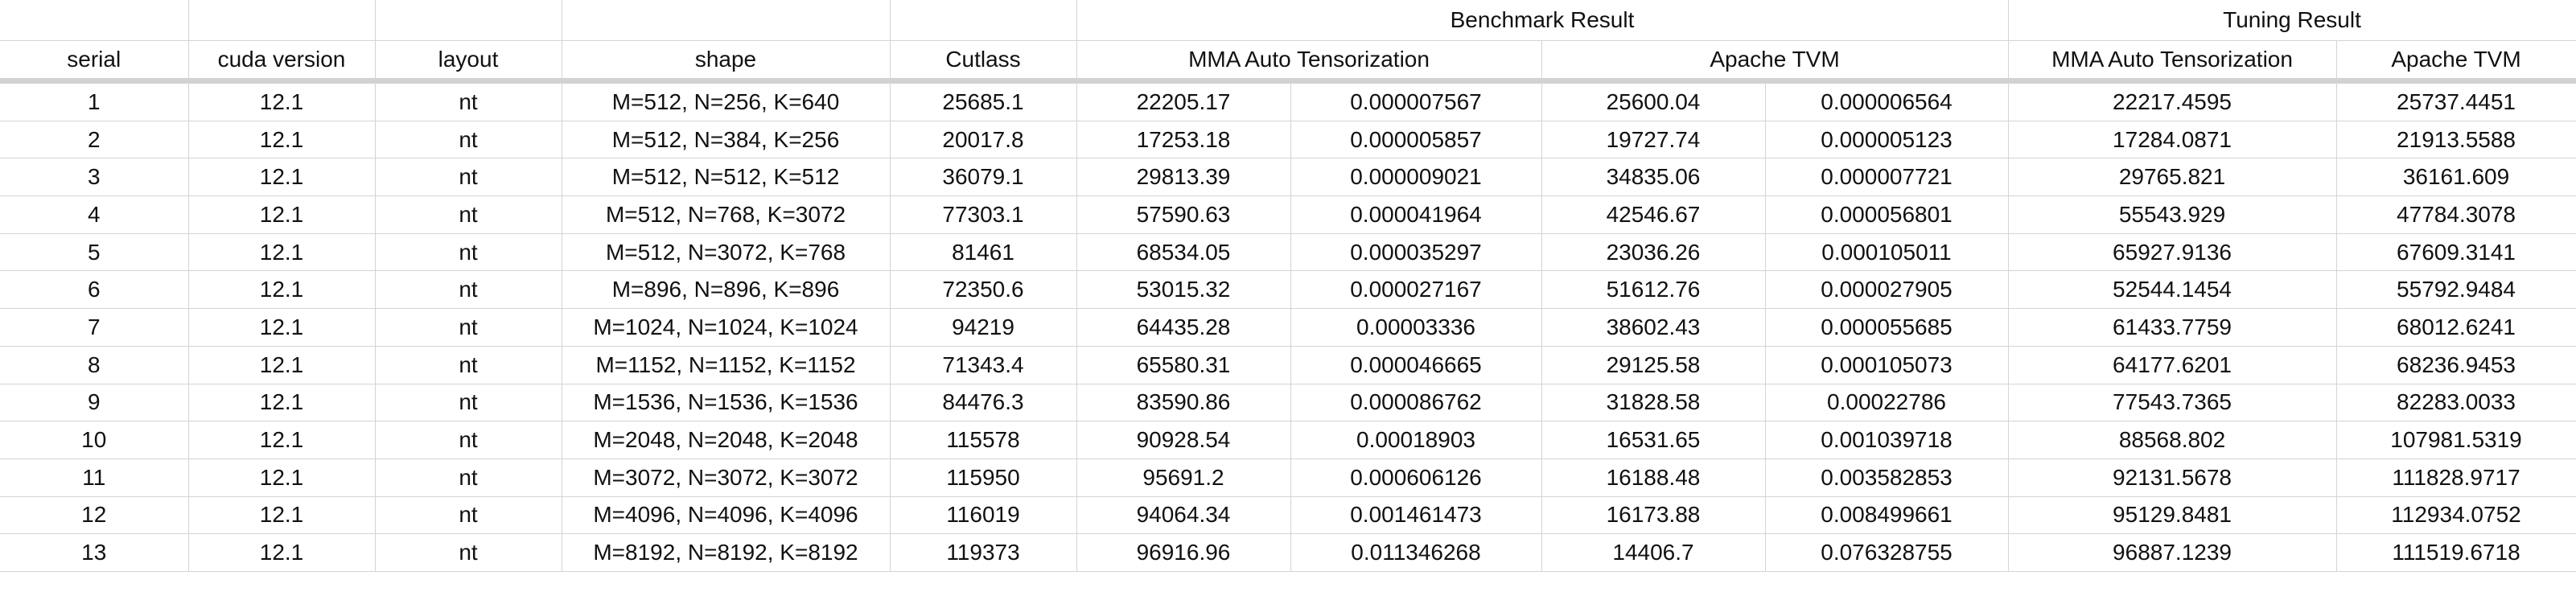  Describe the element at coordinates (2172, 290) in the screenshot. I see `tuning-mma-cell: 52544.1454` at that location.